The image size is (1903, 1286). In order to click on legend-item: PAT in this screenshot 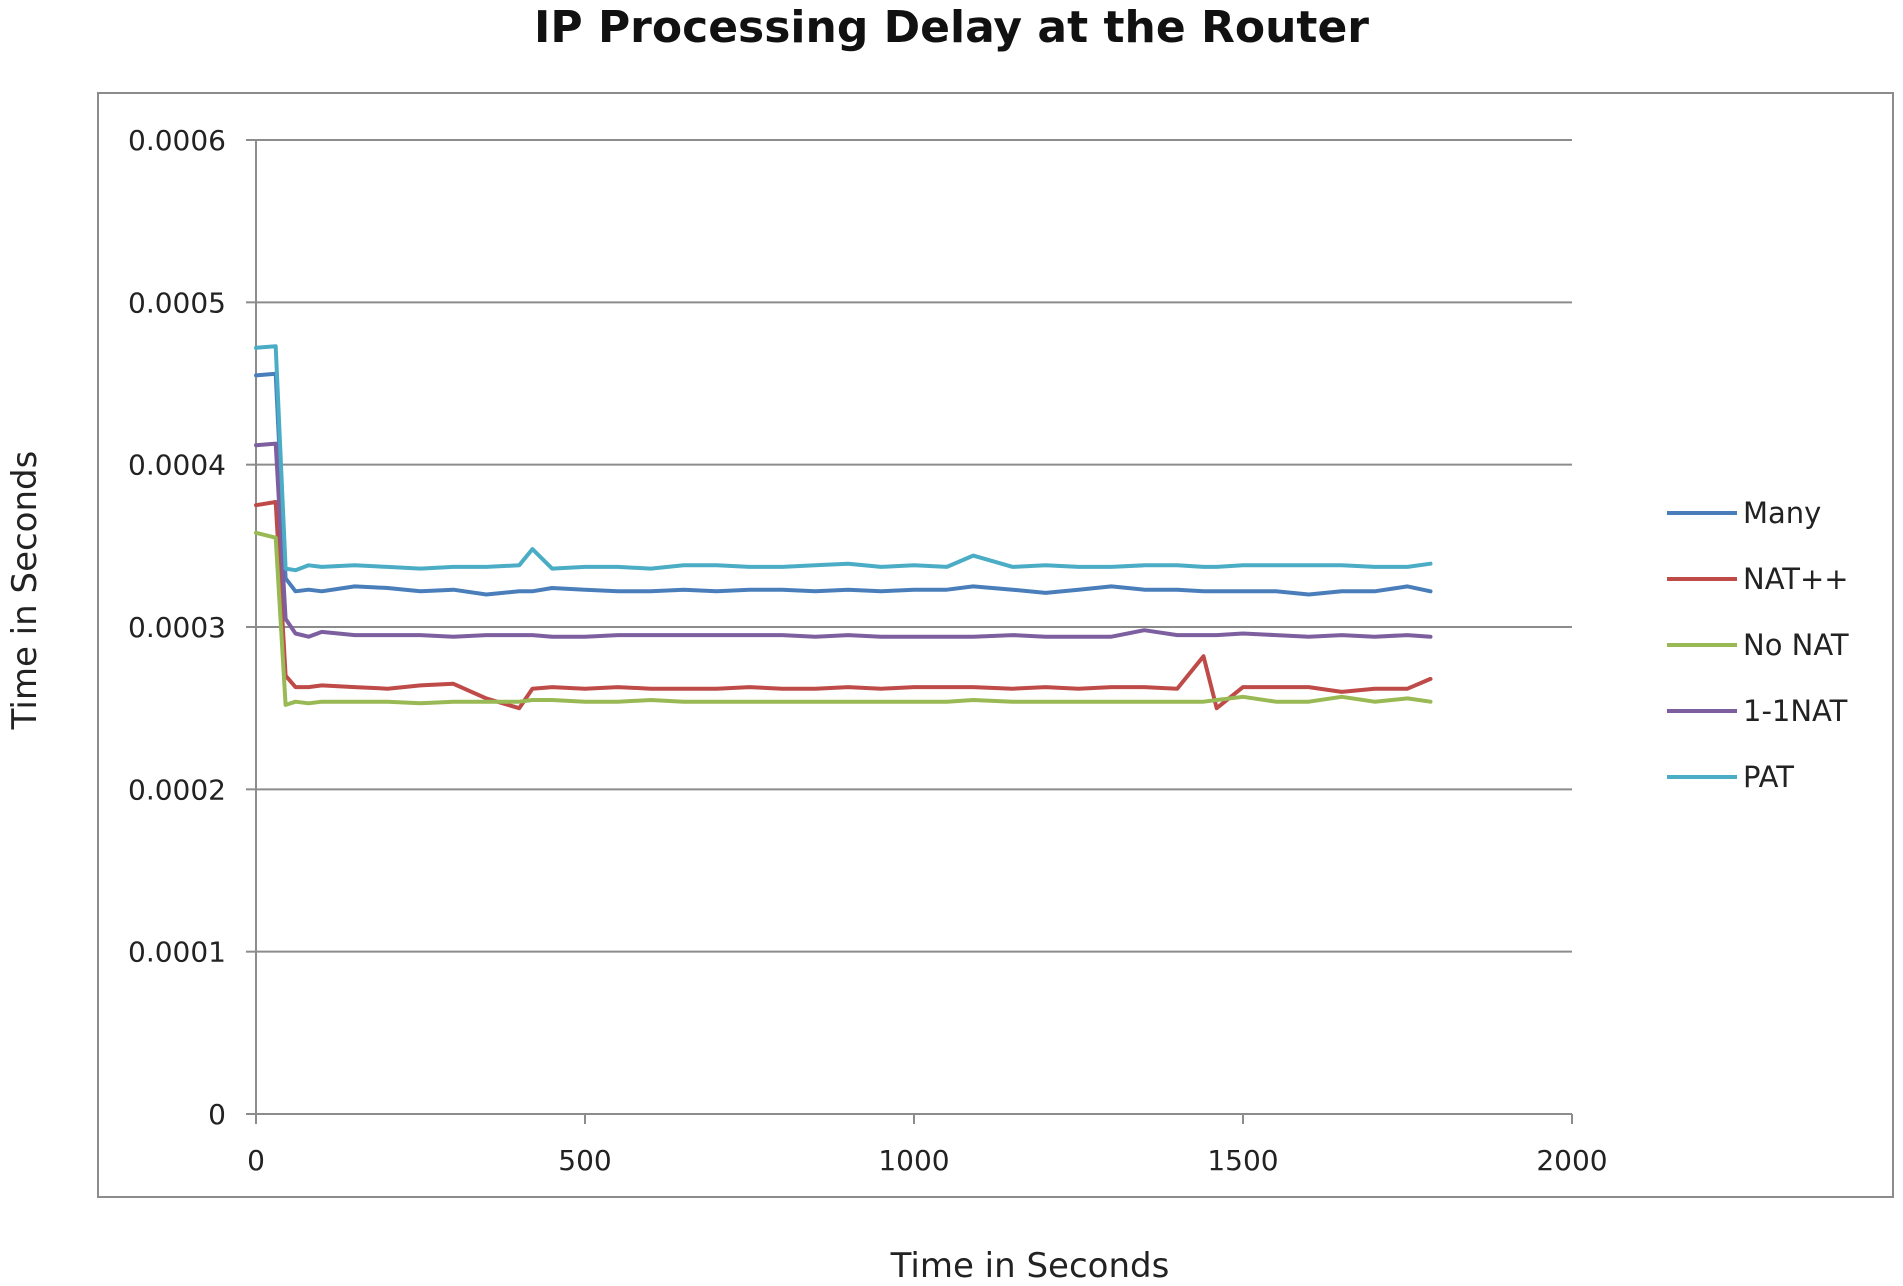, I will do `click(1730, 777)`.